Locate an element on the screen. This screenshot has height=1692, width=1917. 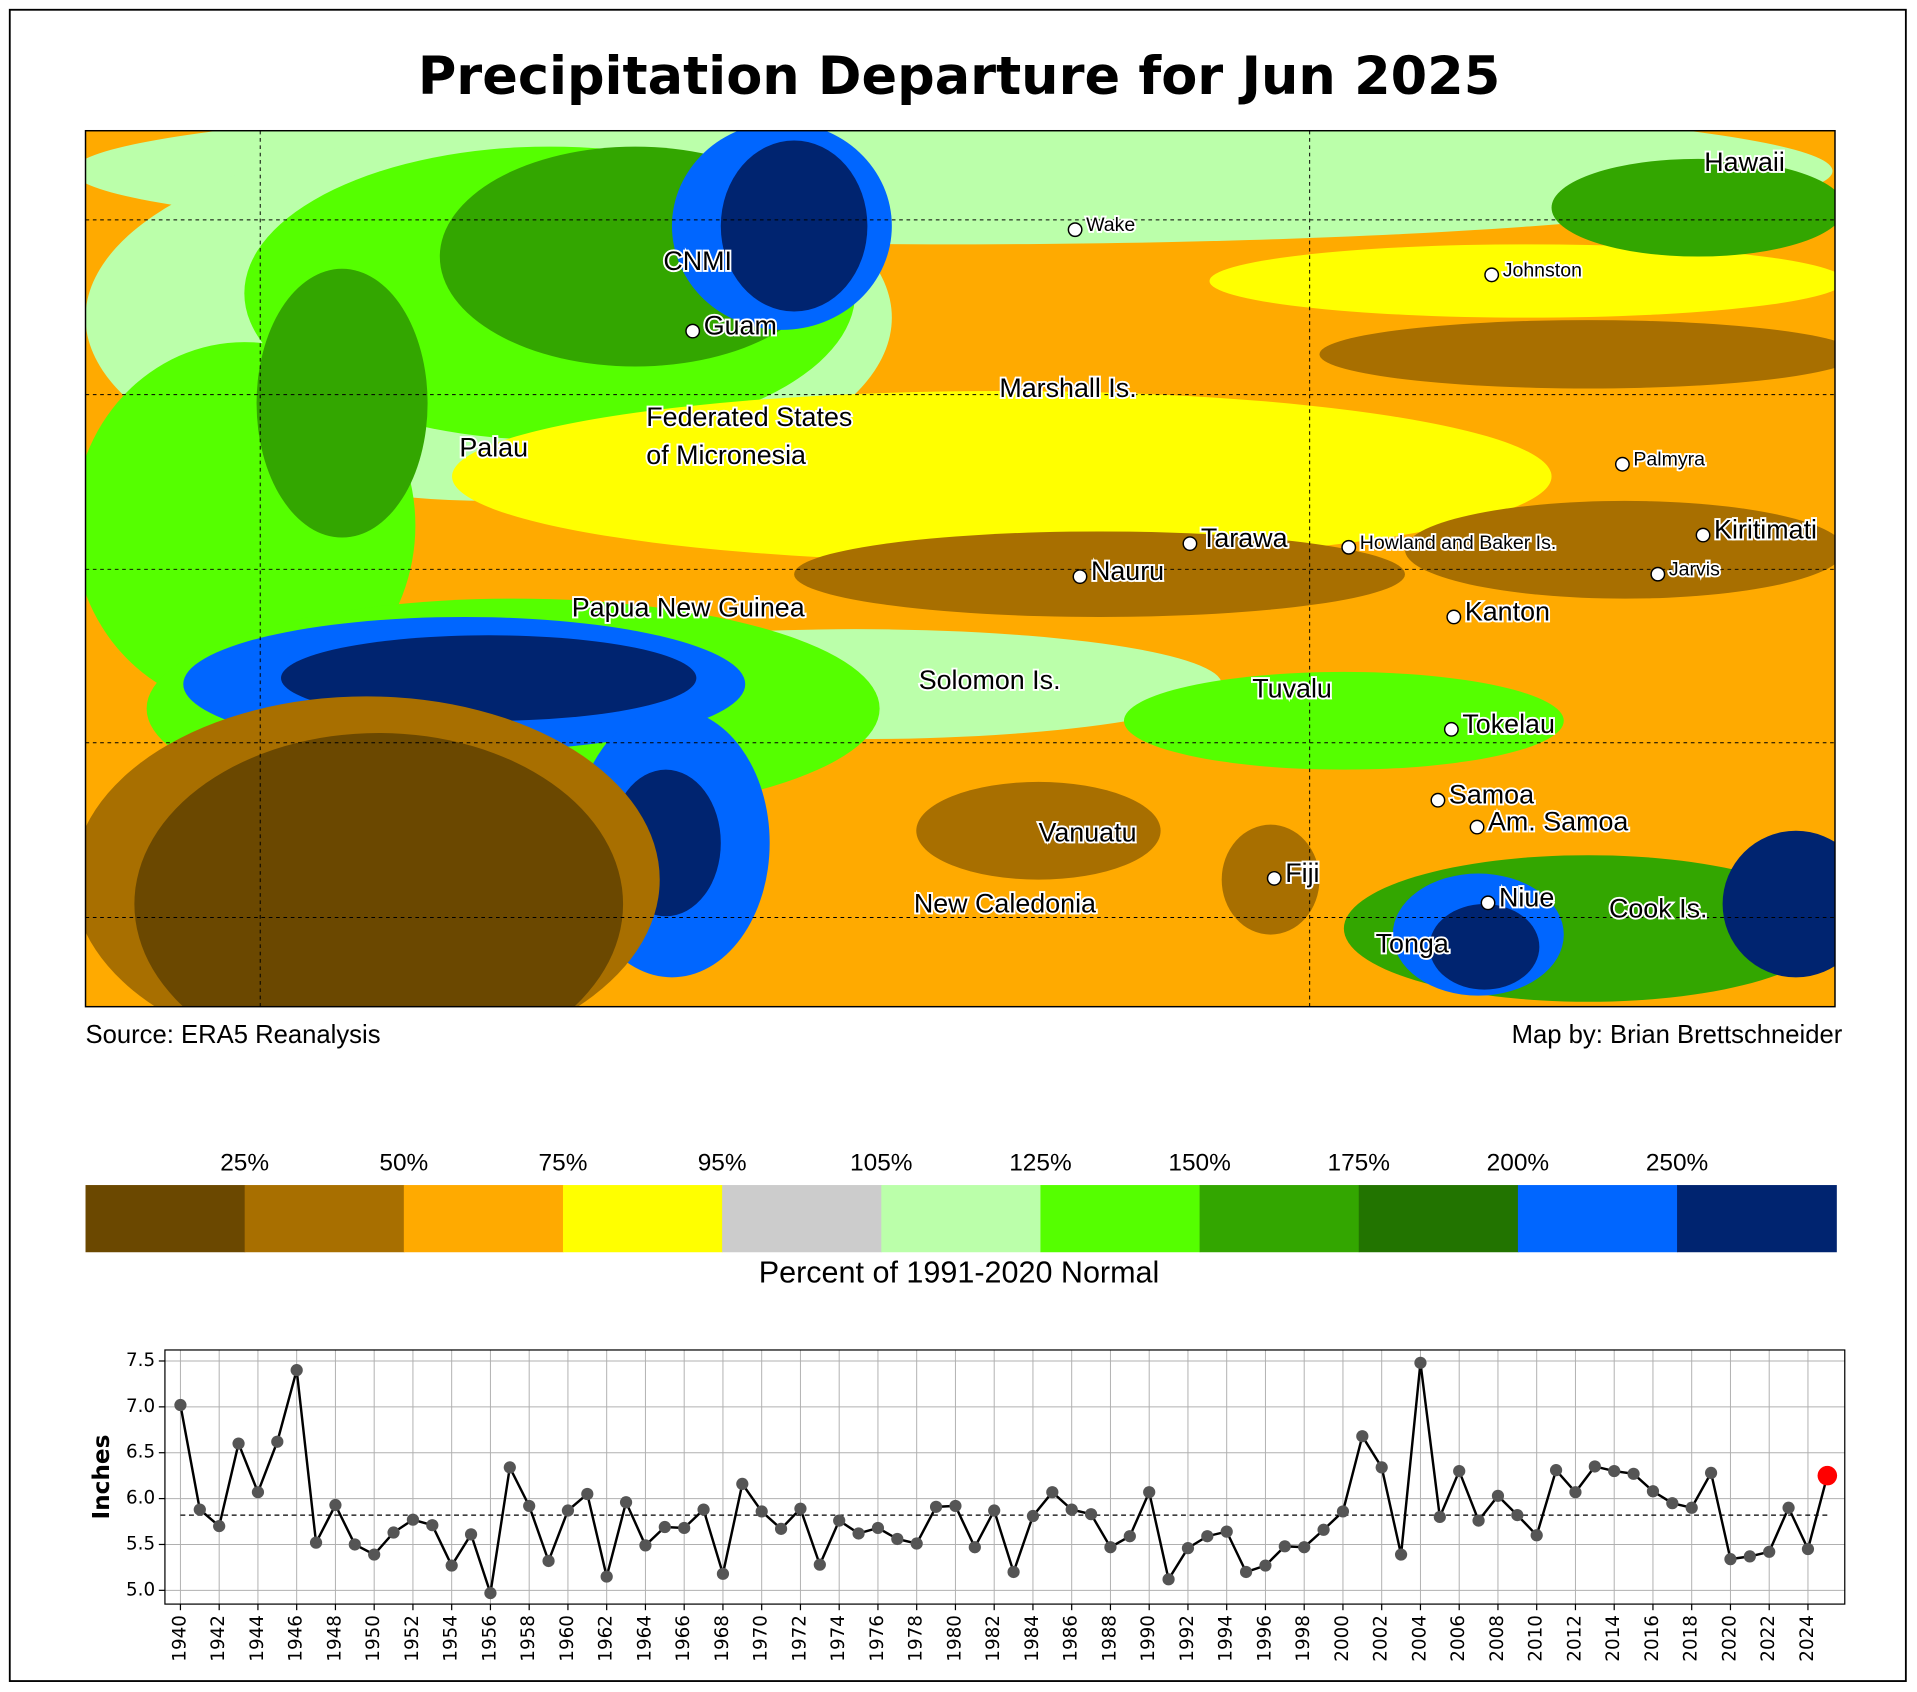
place-label: Fiji is located at coordinates (1302, 873).